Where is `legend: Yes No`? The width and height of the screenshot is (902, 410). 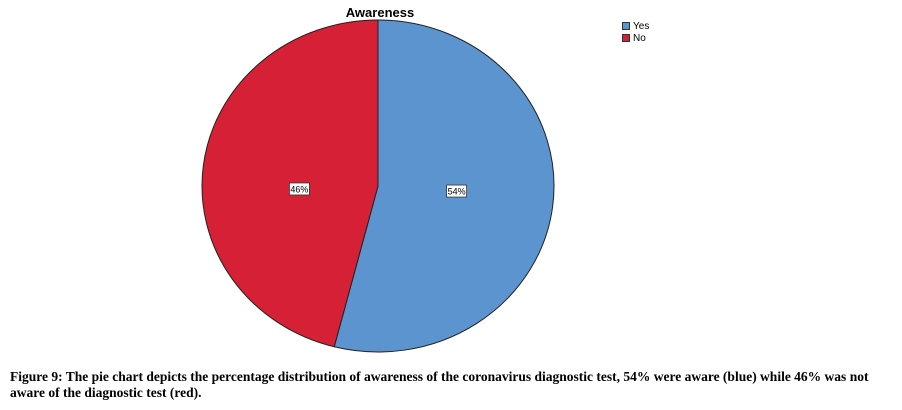
legend: Yes No is located at coordinates (635, 32).